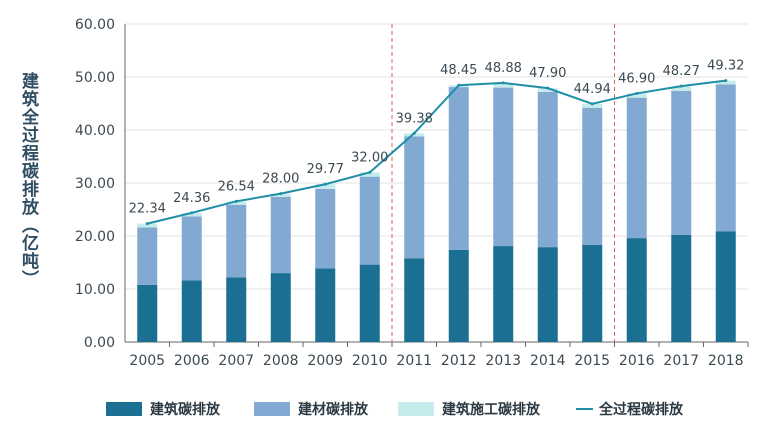 The image size is (769, 443). What do you see at coordinates (637, 361) in the screenshot?
I see `x-tick-label: 2016` at bounding box center [637, 361].